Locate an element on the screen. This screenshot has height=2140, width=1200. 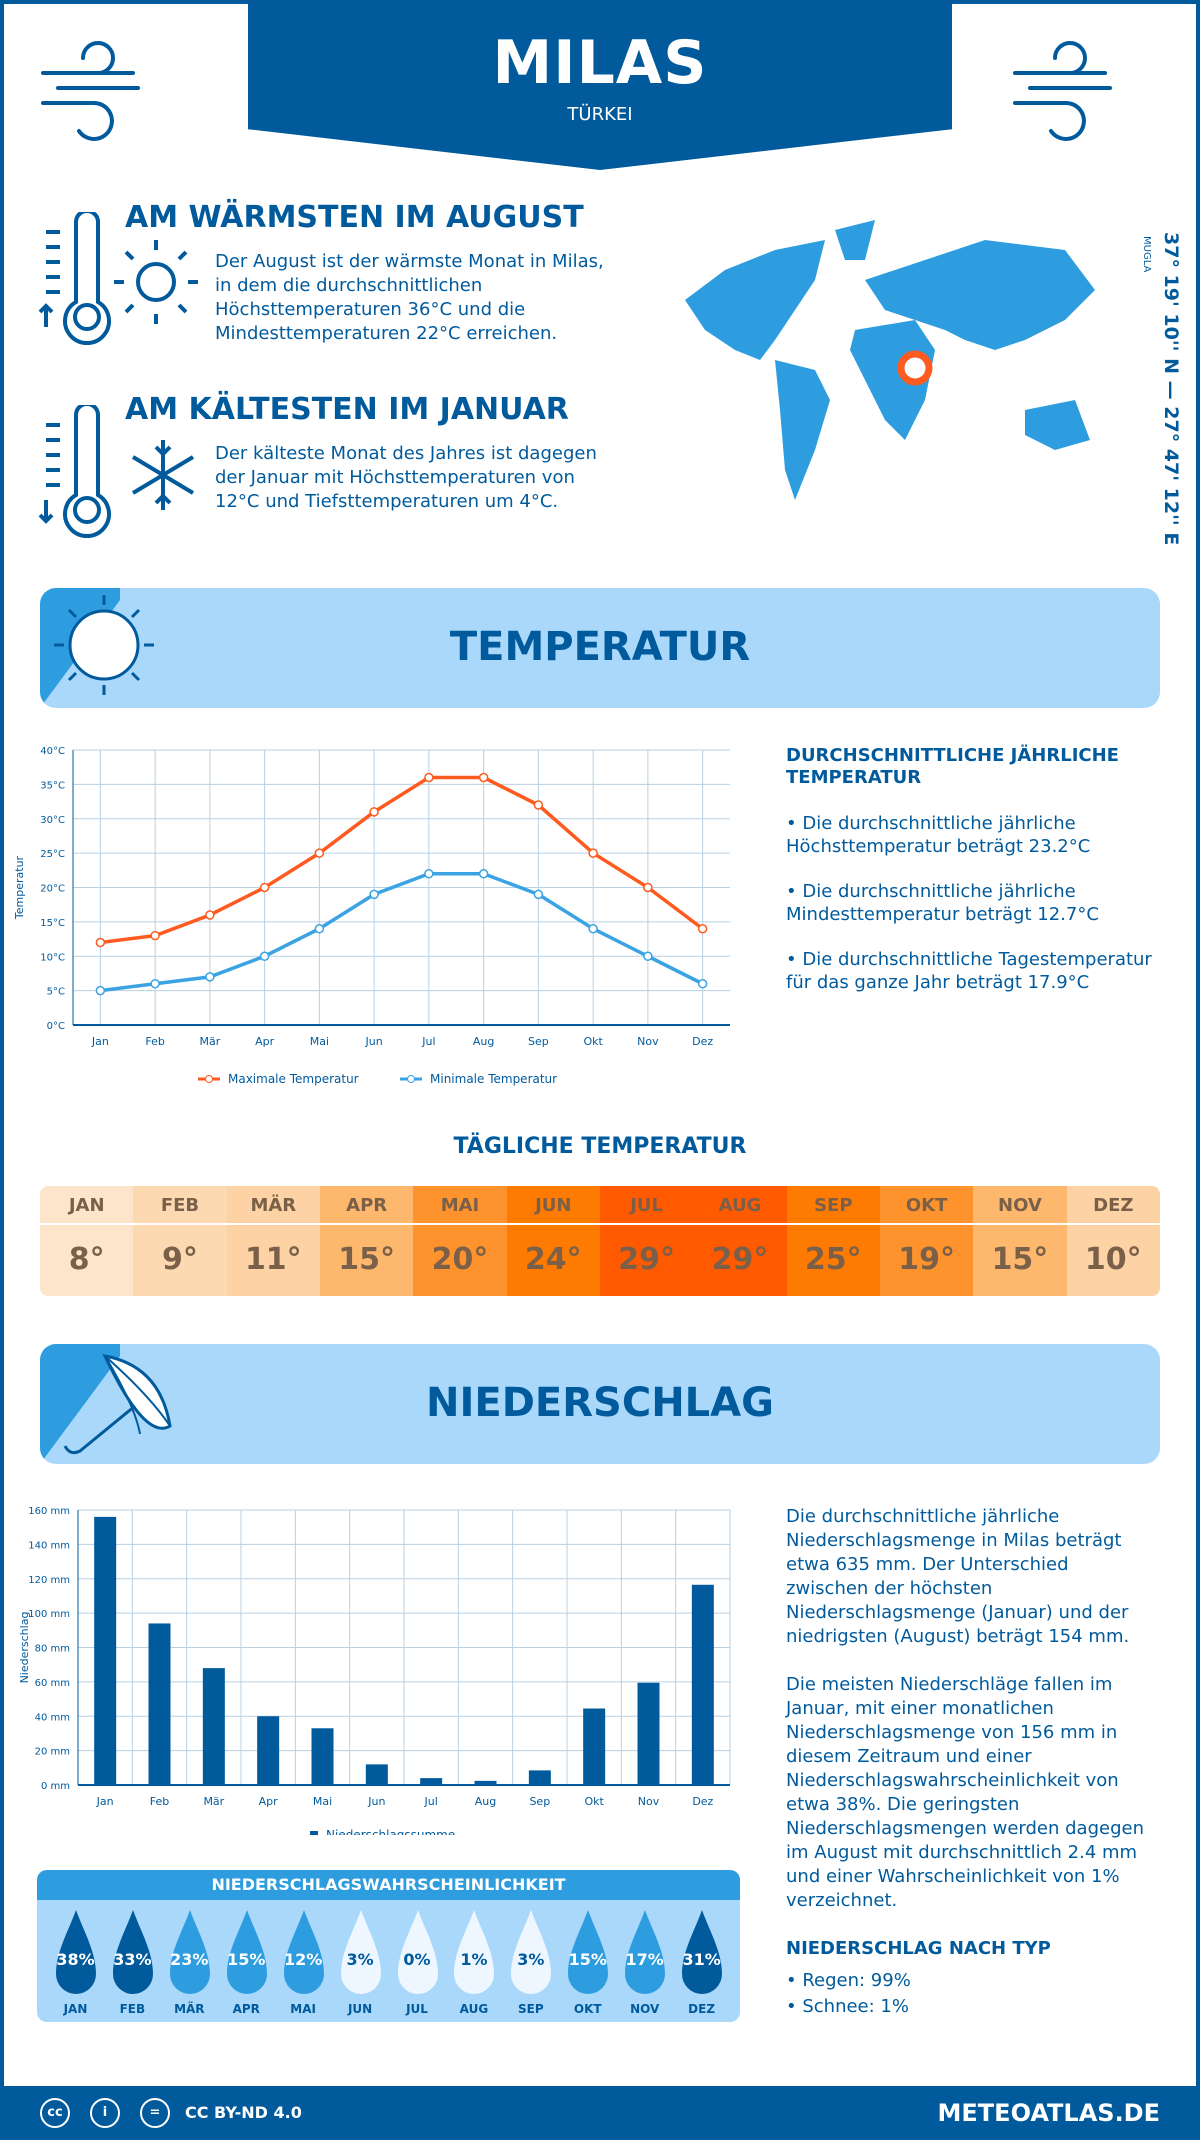
thermometer-cold-icon is located at coordinates (116, 472).